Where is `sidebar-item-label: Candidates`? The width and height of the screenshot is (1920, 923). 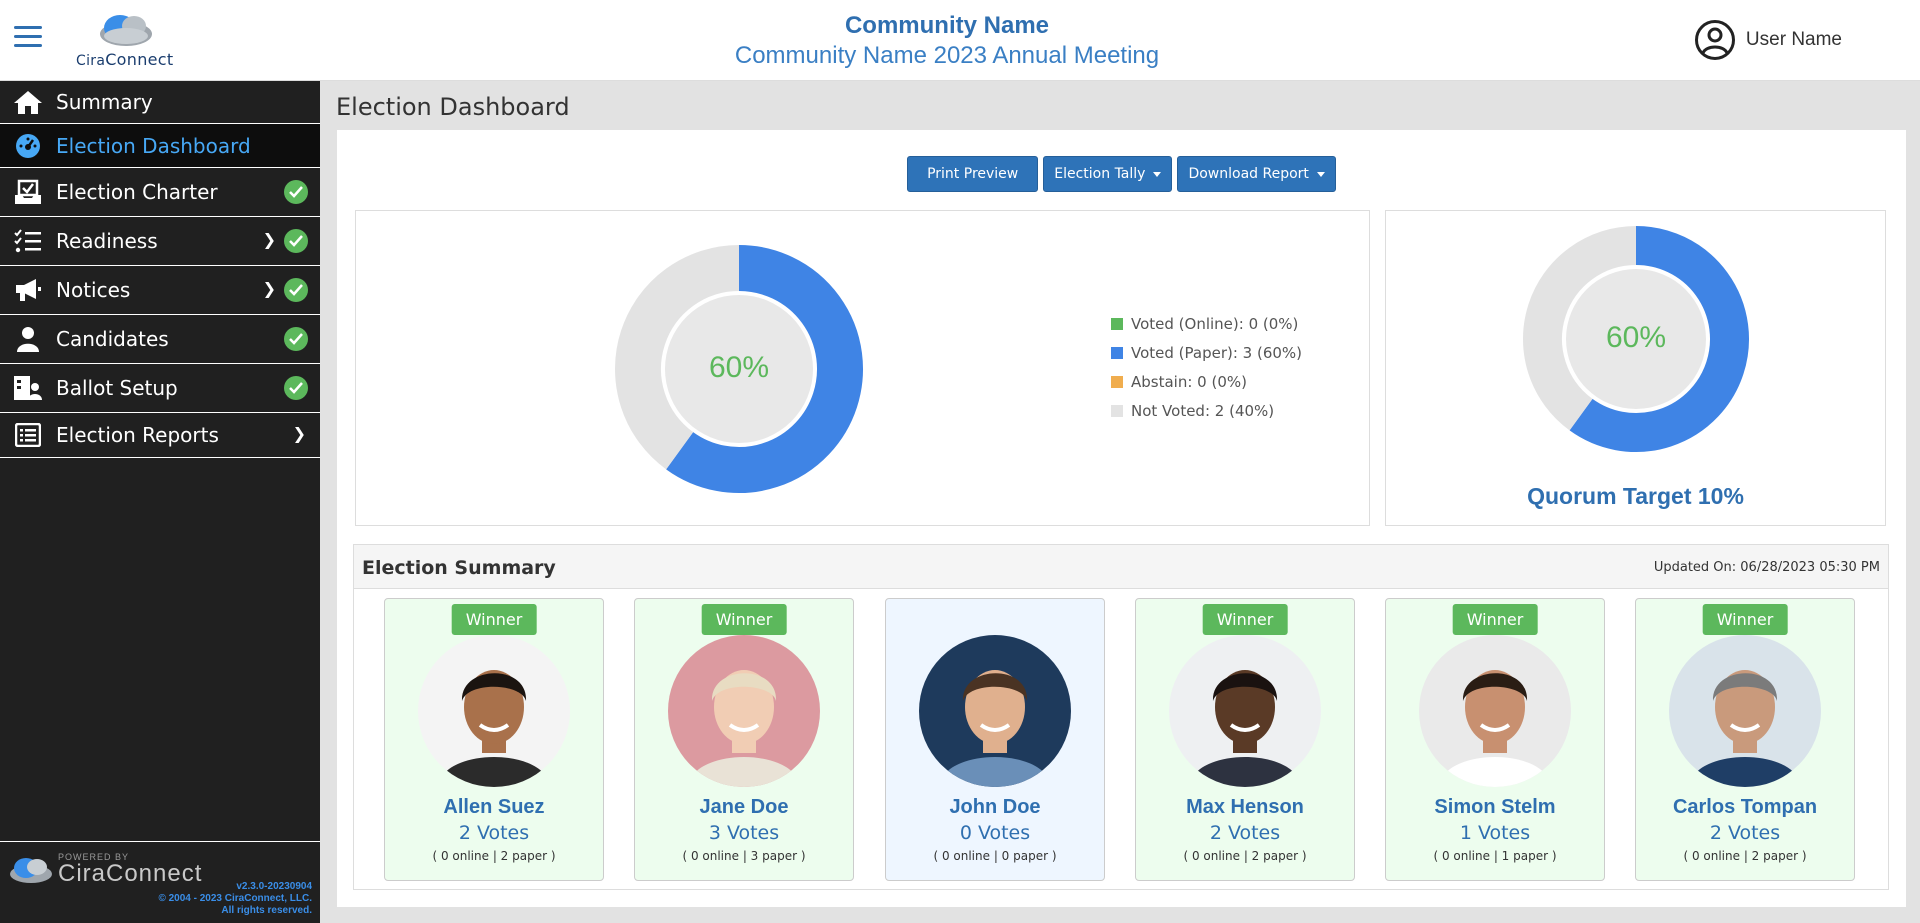
sidebar-item-label: Candidates is located at coordinates (112, 339).